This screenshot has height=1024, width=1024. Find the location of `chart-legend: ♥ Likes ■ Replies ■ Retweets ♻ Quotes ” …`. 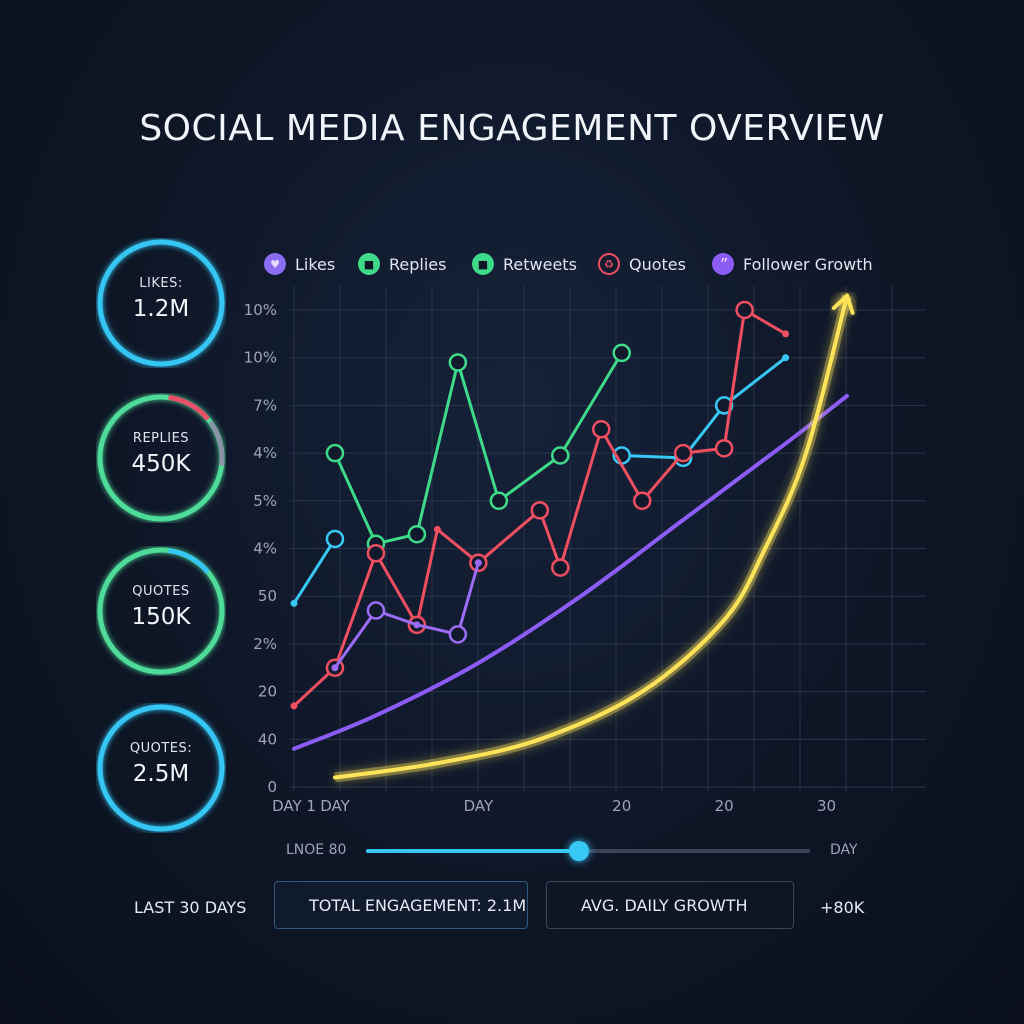

chart-legend: ♥ Likes ■ Replies ■ Retweets ♻ Quotes ” … is located at coordinates (582, 264).